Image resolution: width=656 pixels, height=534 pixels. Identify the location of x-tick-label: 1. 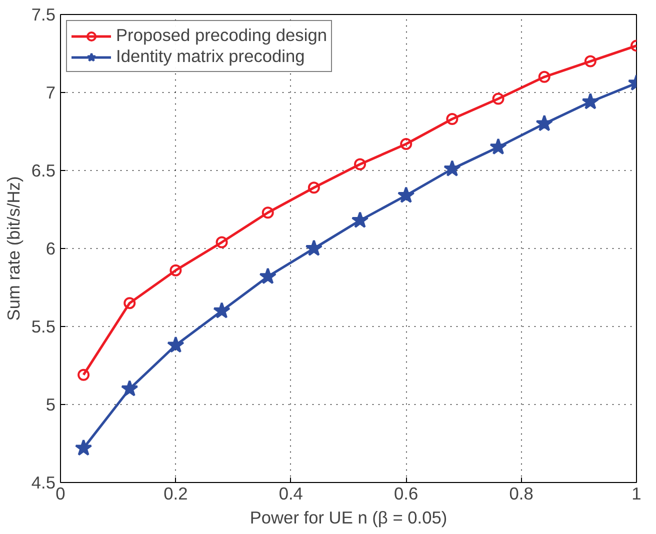
(637, 494).